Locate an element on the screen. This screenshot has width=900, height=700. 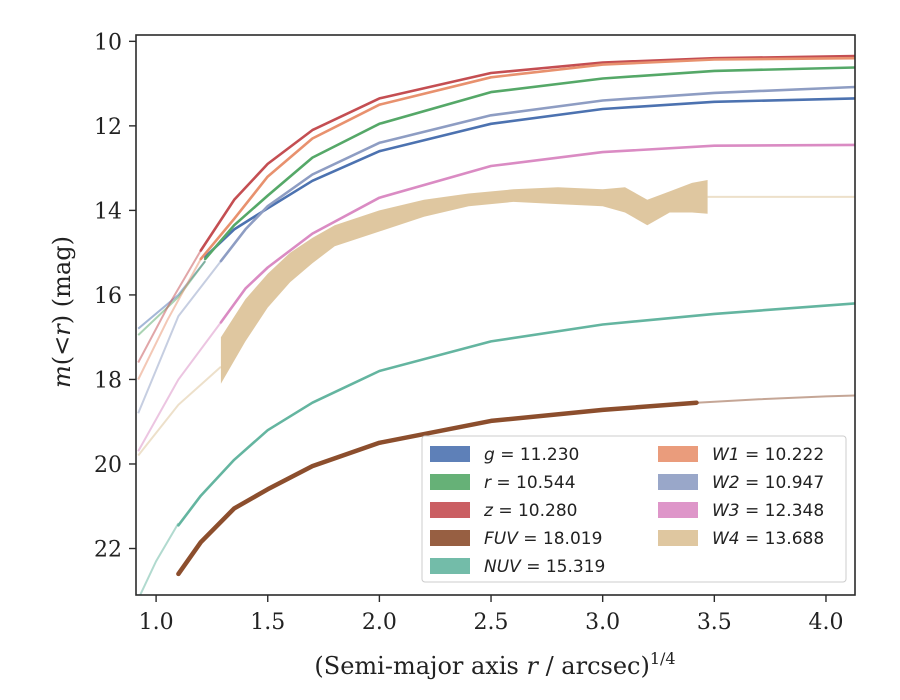
series-nuv-extrapolation is located at coordinates (159, 558).